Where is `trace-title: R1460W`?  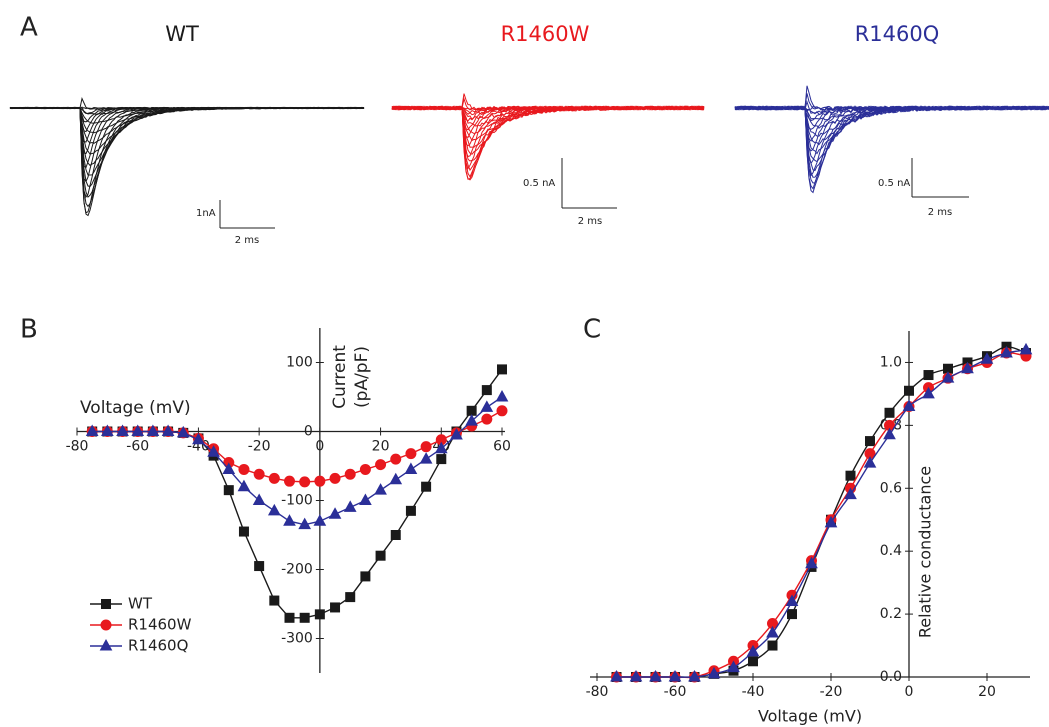
trace-title: R1460W is located at coordinates (545, 34).